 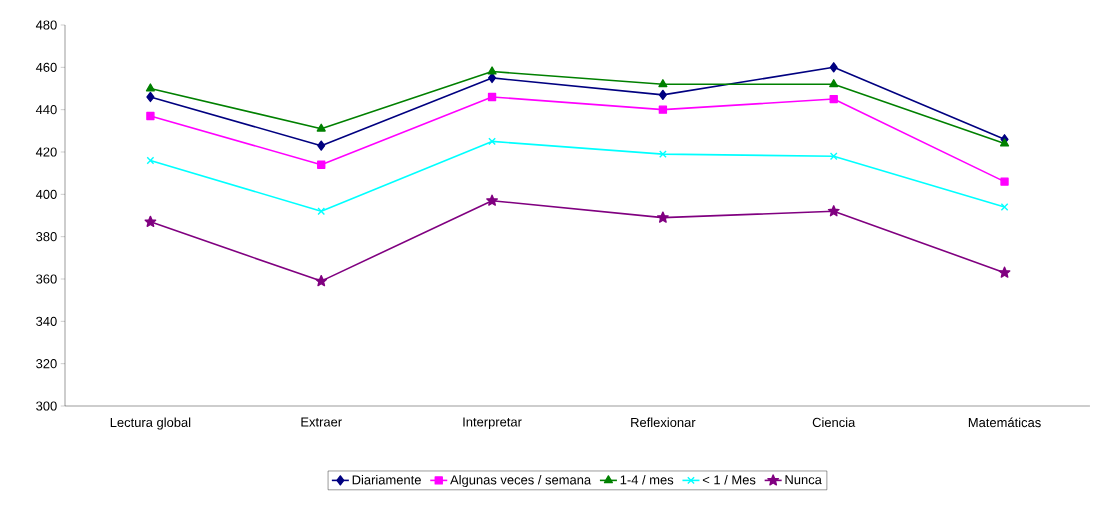 What do you see at coordinates (521, 481) in the screenshot?
I see `legend-label: Algunas veces / semana` at bounding box center [521, 481].